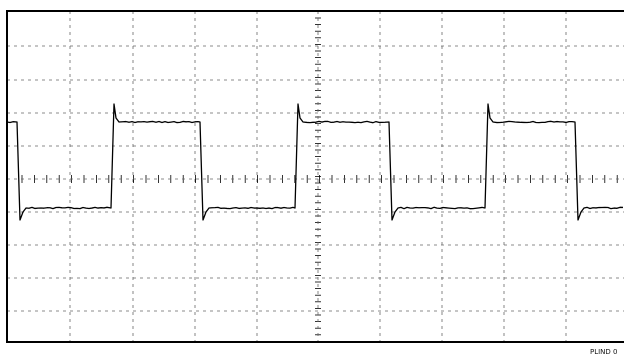  What do you see at coordinates (604, 352) in the screenshot?
I see `screen-caption: PLIND 0` at bounding box center [604, 352].